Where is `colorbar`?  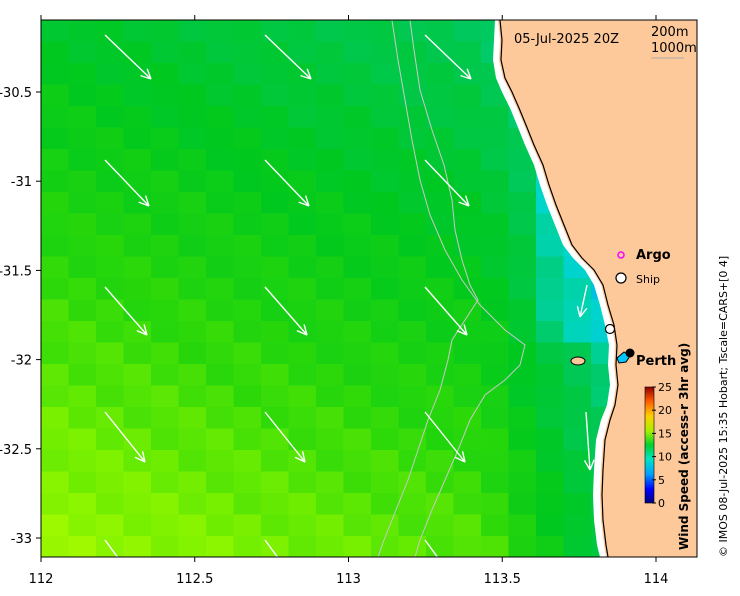 colorbar is located at coordinates (649, 445).